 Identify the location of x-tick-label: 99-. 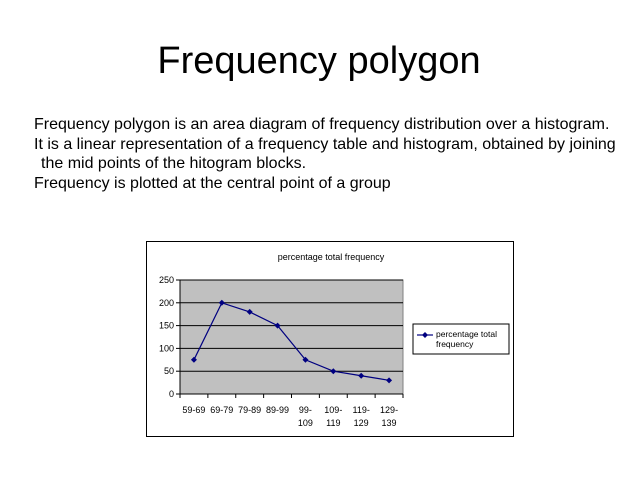
(305, 410).